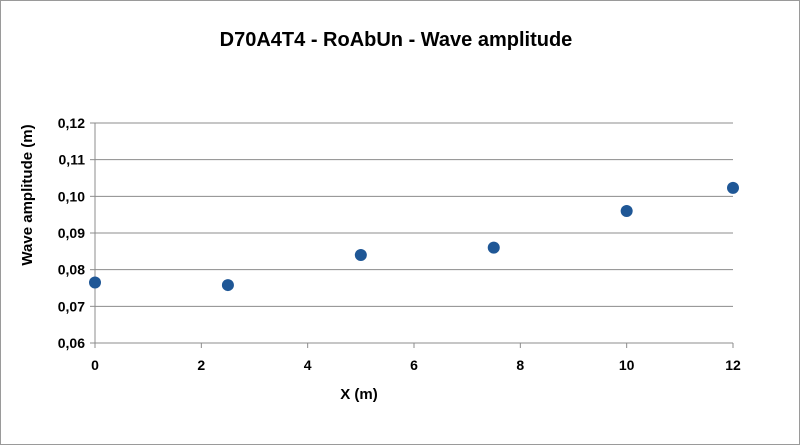 This screenshot has width=800, height=446. I want to click on y-tick-label: 0,09, so click(71, 233).